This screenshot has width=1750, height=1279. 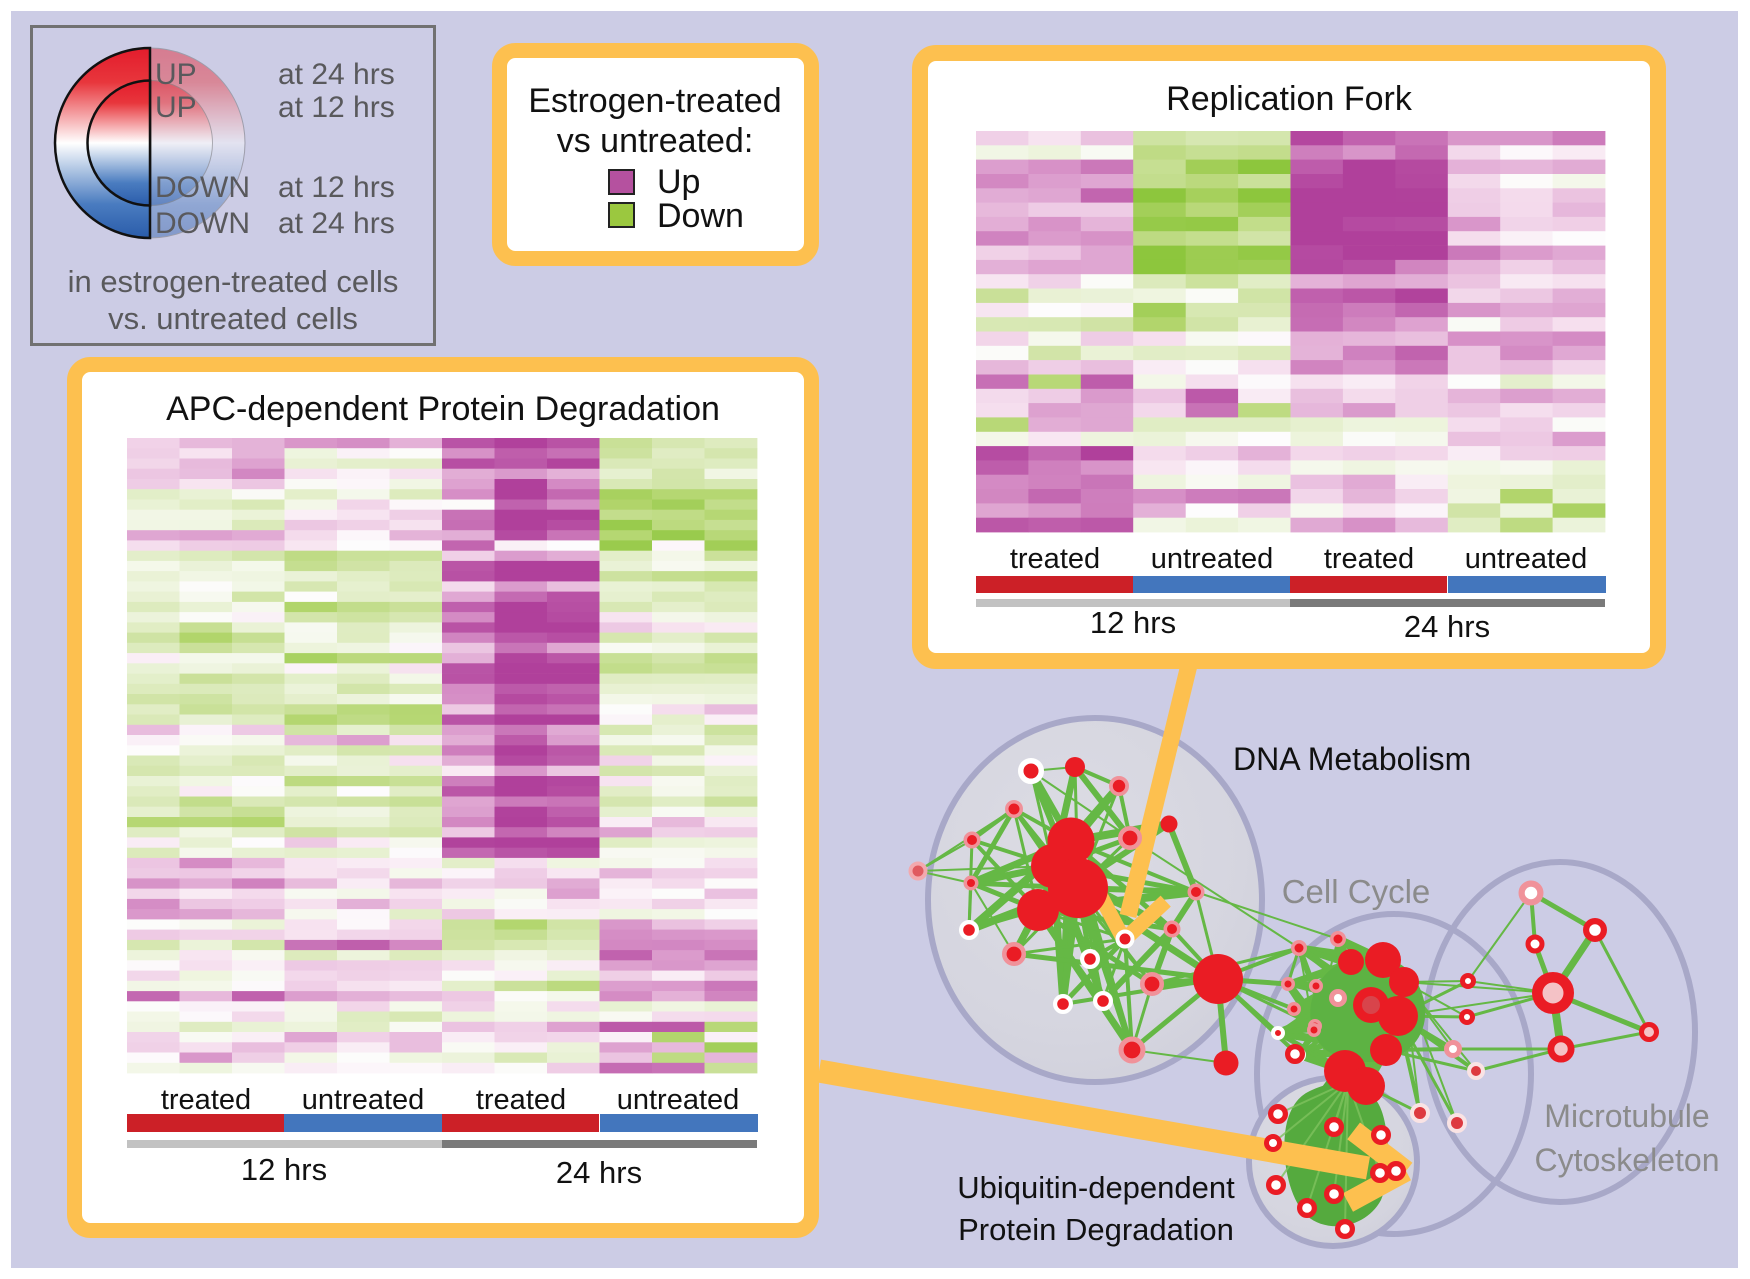 I want to click on svg-text: Ubiquitin-dependent, so click(x=1096, y=1187).